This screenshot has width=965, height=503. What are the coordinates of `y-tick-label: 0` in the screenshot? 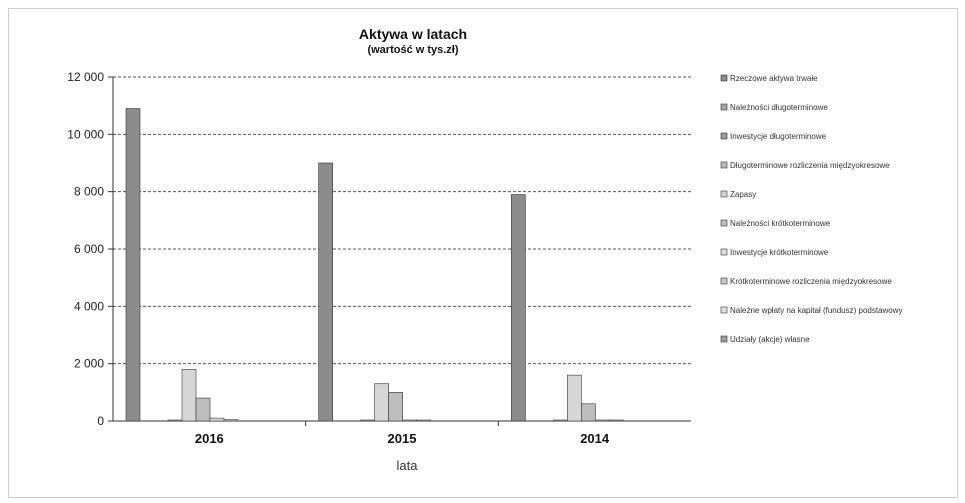 It's located at (100, 421).